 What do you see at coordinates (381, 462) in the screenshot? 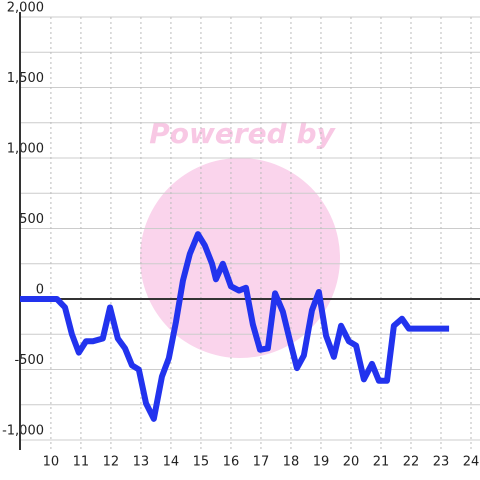
I see `x-tick-label: 21` at bounding box center [381, 462].